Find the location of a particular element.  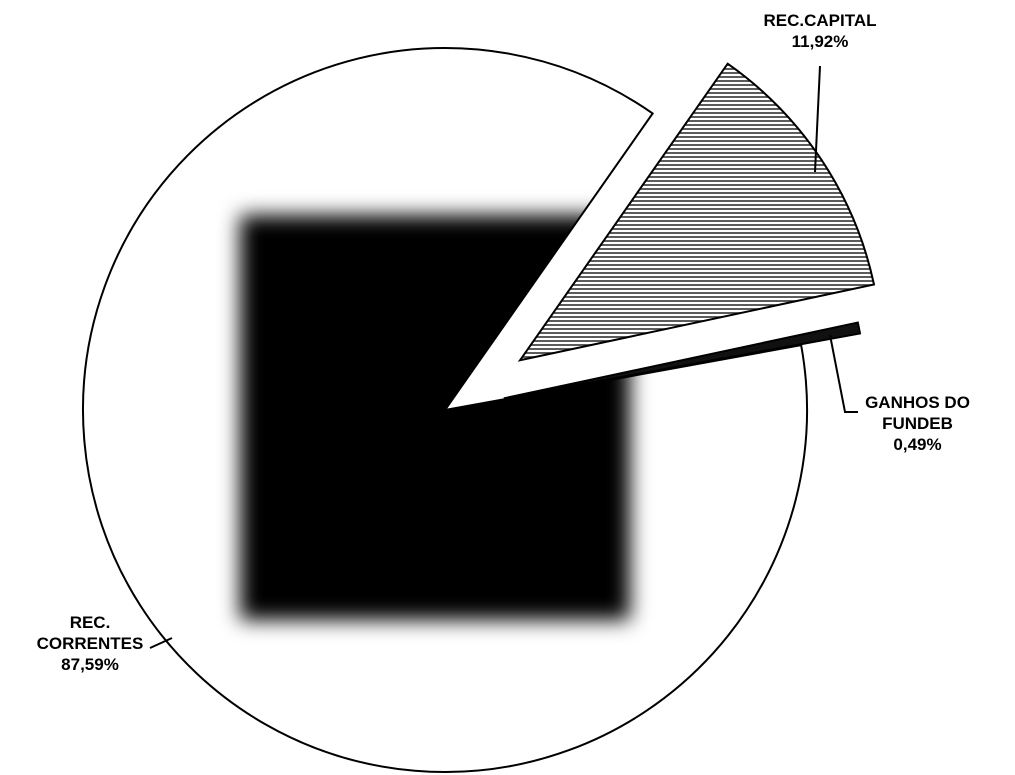

label-text: 11,92% is located at coordinates (820, 41).